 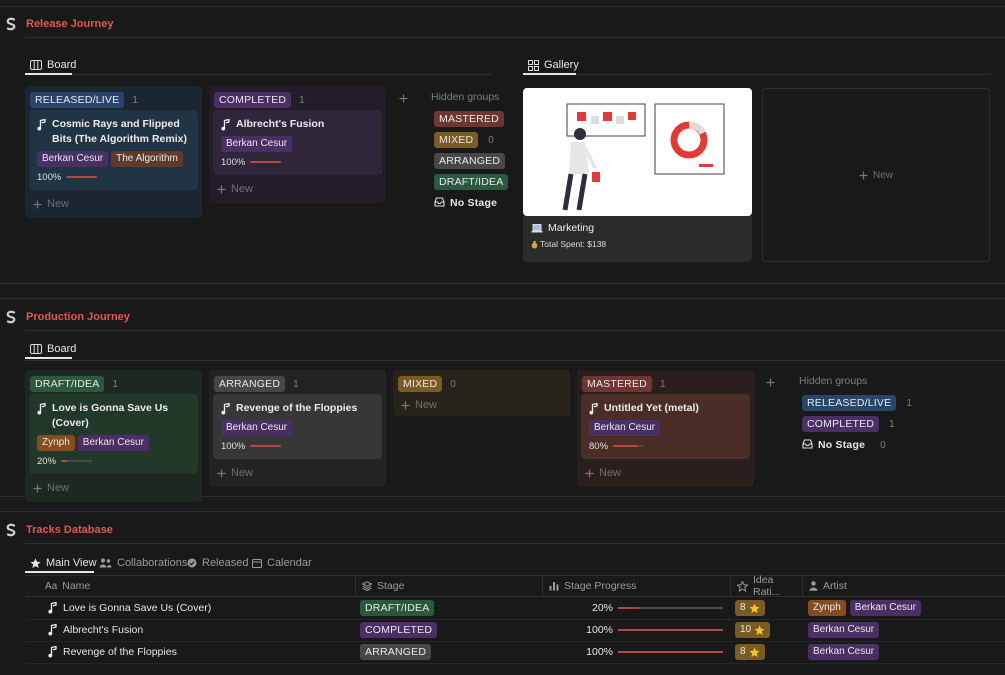 I want to click on name-icon: Aa, so click(x=51, y=586).